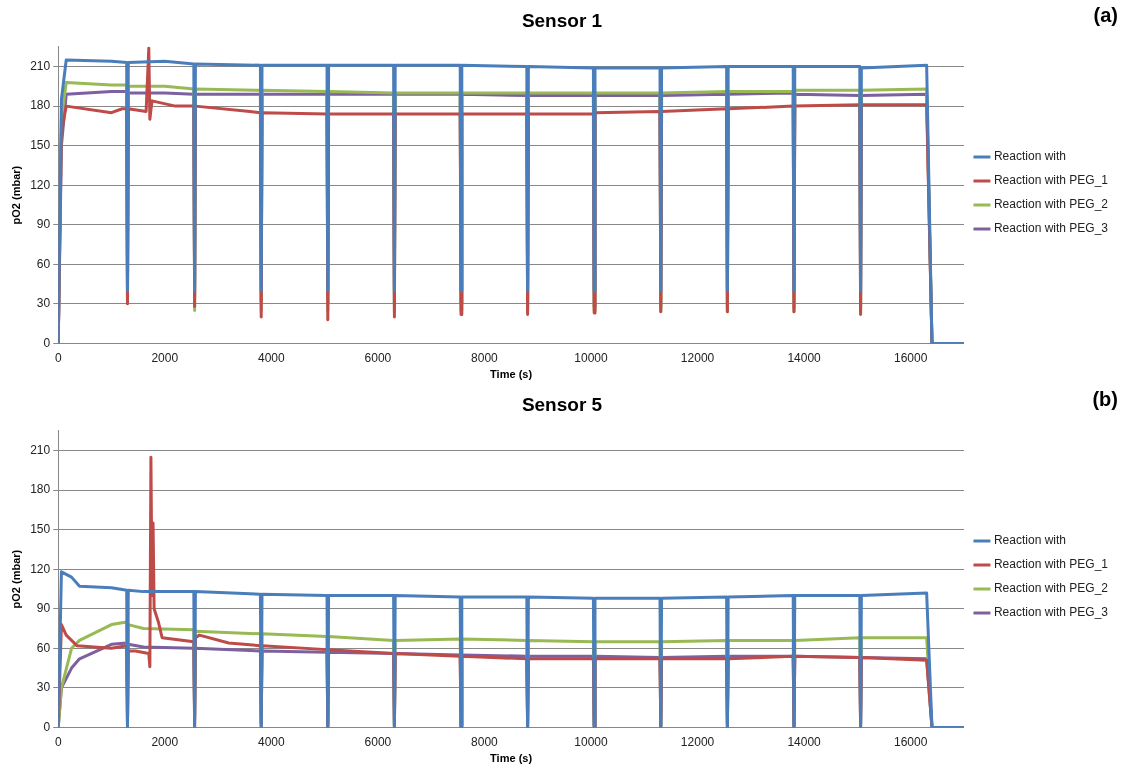  I want to click on chart-title: Sensor 5, so click(562, 404).